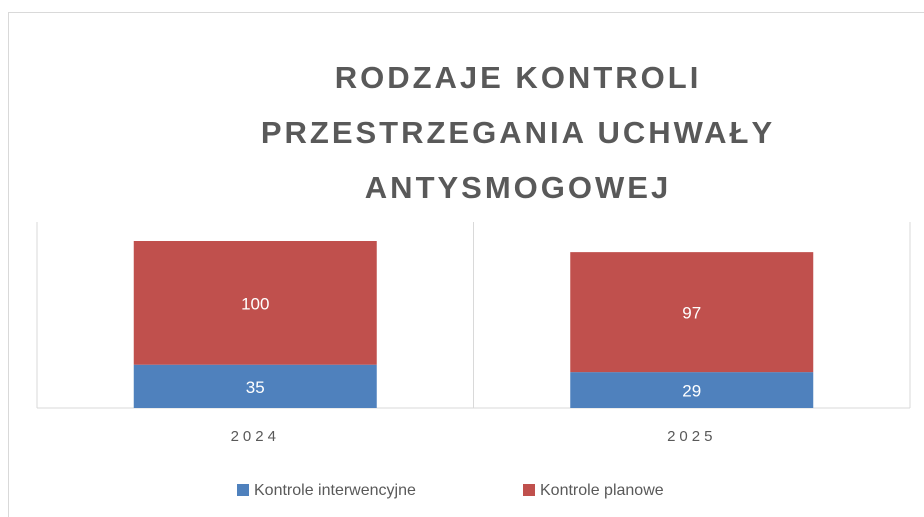 This screenshot has height=517, width=924. I want to click on data-label: 100, so click(255, 303).